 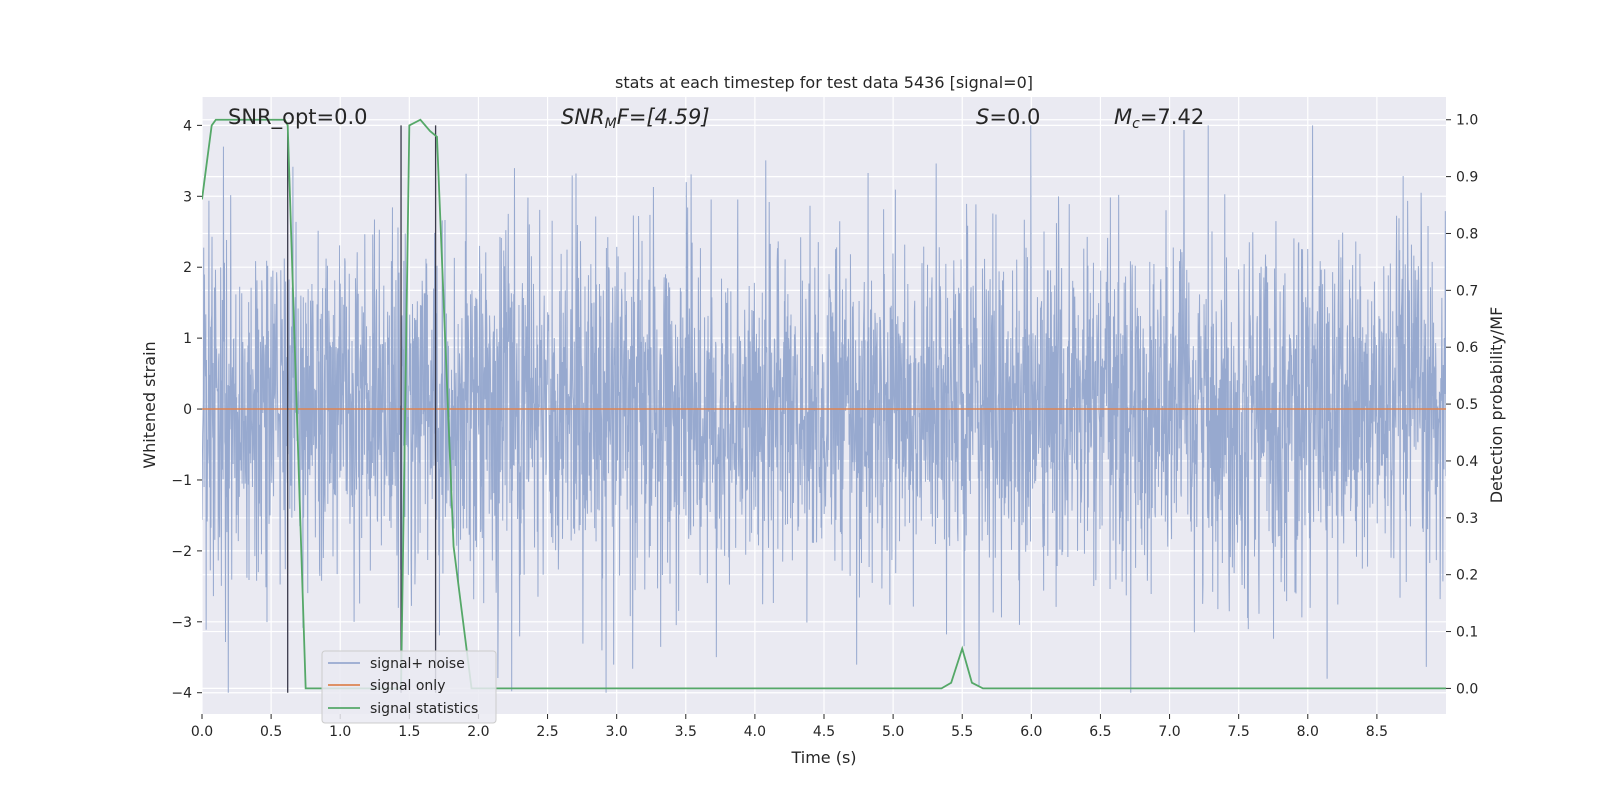 I want to click on x-tick-label-16: 8.0, so click(x=1308, y=732).